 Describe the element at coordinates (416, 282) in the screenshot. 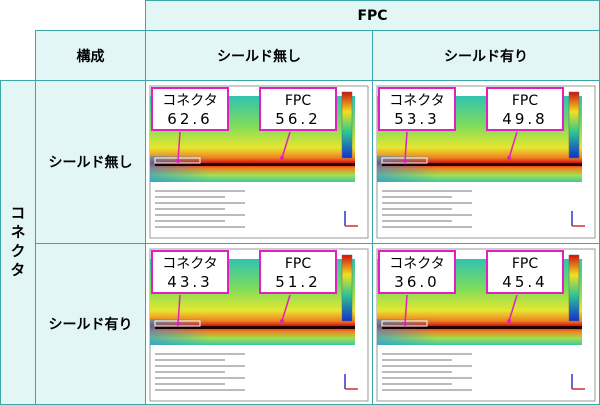

I see `callout-value: 36.0` at that location.